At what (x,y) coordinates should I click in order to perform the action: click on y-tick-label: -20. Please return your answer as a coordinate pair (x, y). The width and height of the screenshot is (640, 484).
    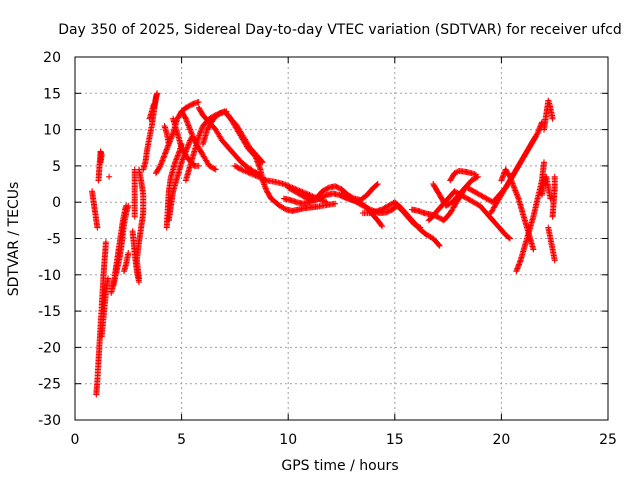
    Looking at the image, I should click on (49, 348).